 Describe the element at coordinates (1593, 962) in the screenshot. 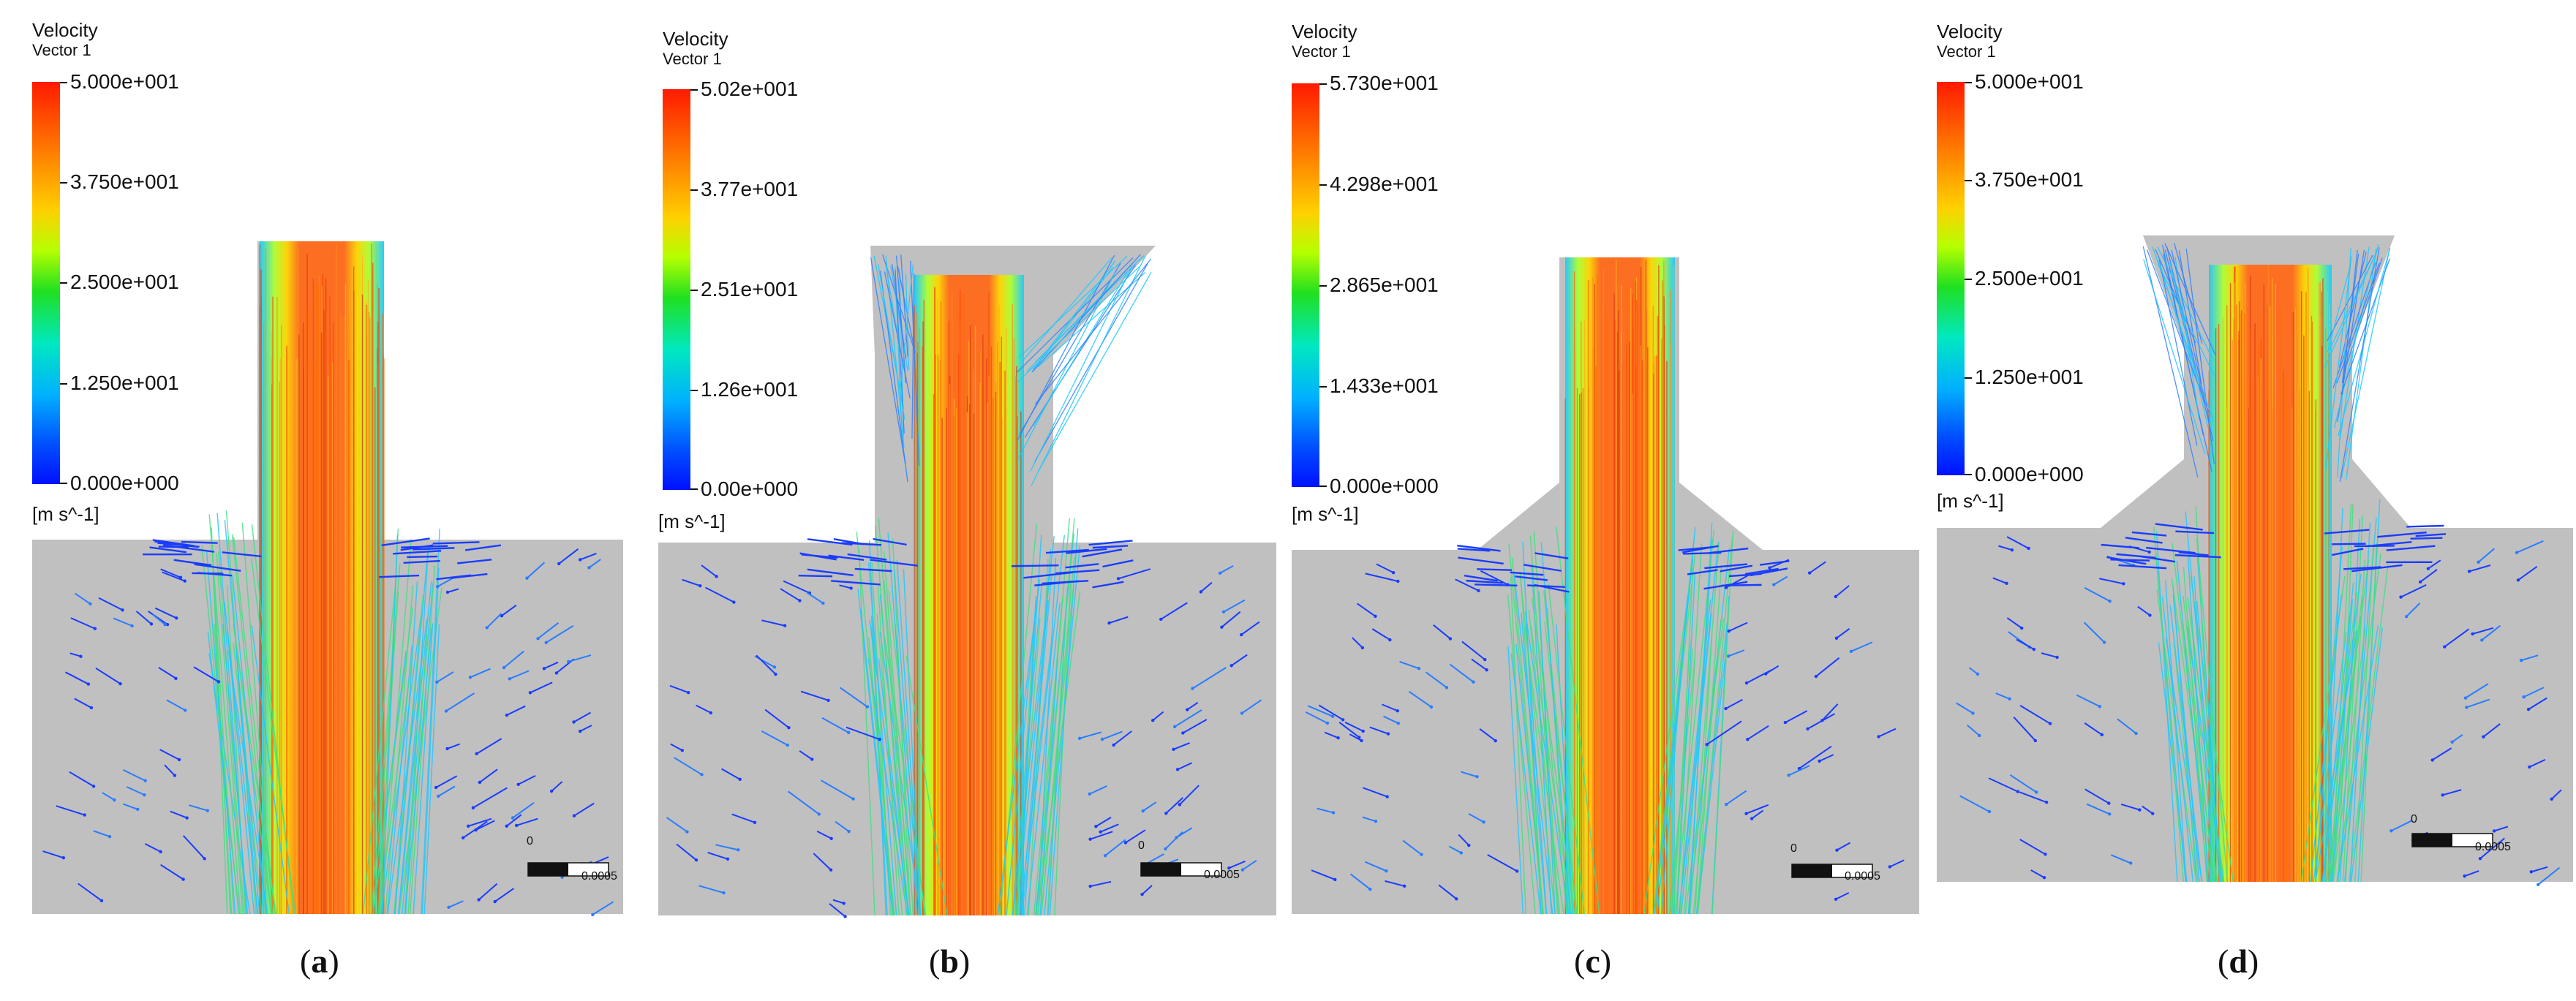

I see `panel-caption: (c)` at that location.